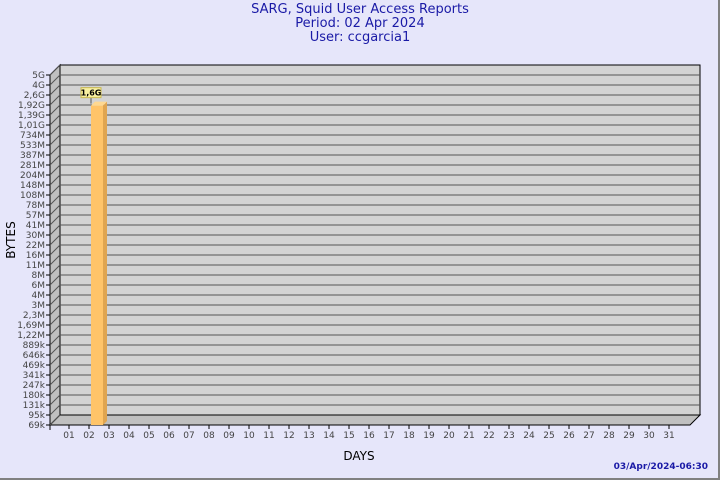  Describe the element at coordinates (35, 246) in the screenshot. I see `y-tick-label: 22M` at that location.